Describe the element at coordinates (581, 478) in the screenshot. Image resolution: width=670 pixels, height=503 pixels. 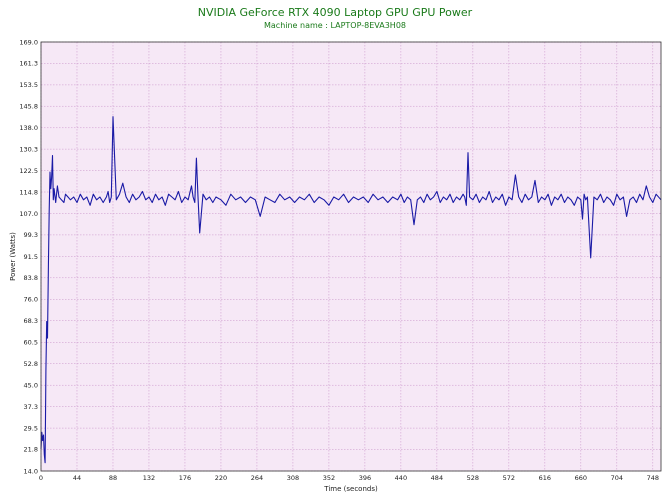
I see `x-tick-label: 660` at that location.